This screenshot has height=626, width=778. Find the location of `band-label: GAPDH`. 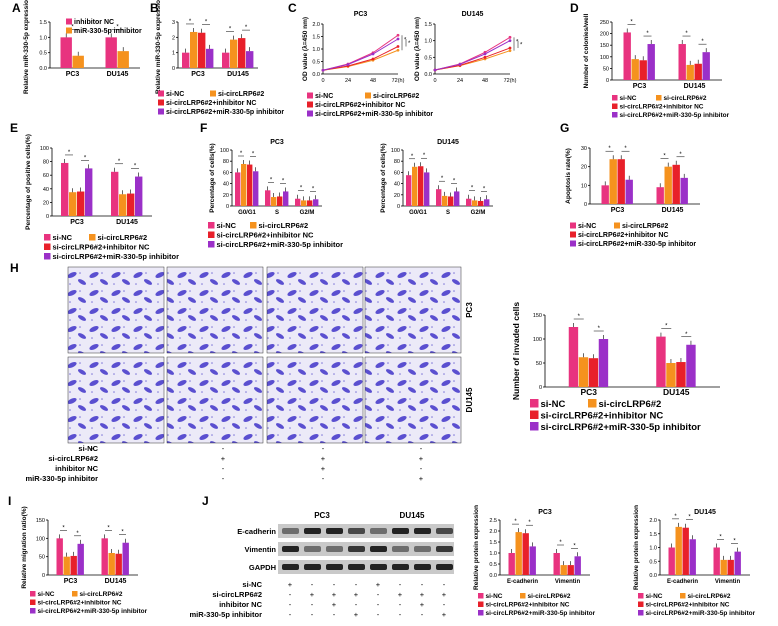

band-label: GAPDH is located at coordinates (262, 567).